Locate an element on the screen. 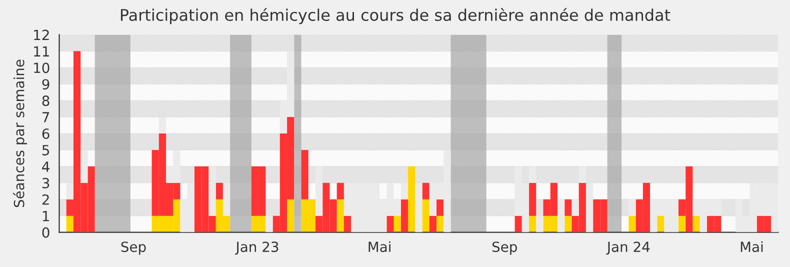 The image size is (790, 267). y-tick-label: 0 is located at coordinates (46, 232).